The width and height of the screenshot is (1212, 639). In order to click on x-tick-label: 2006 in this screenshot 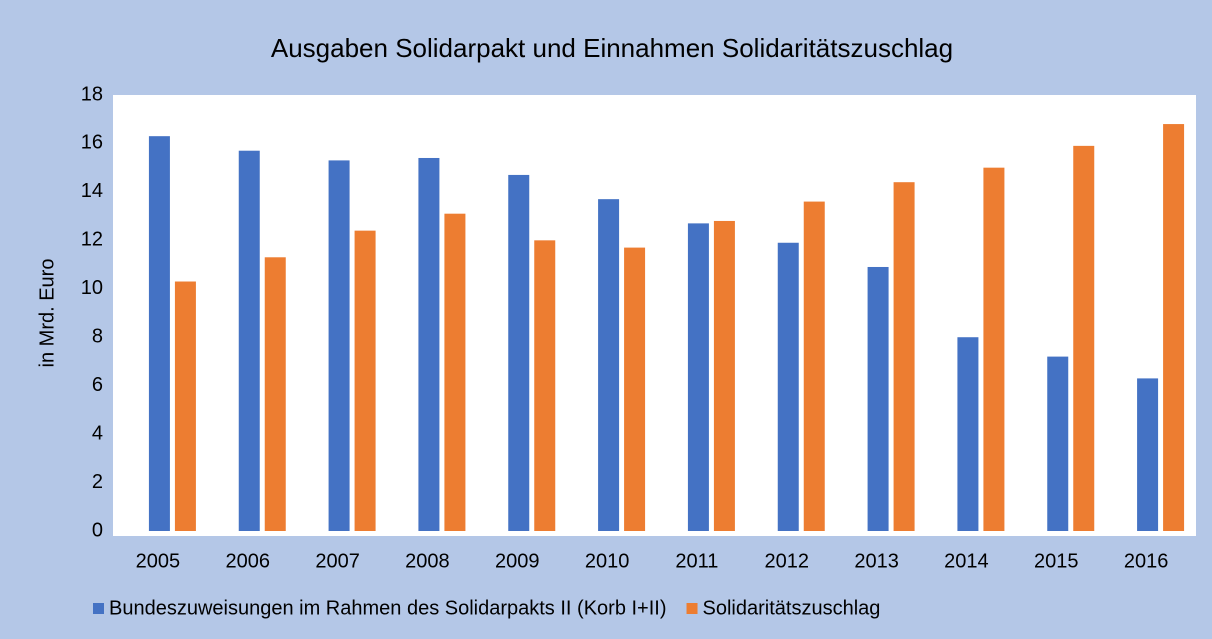, I will do `click(248, 561)`.